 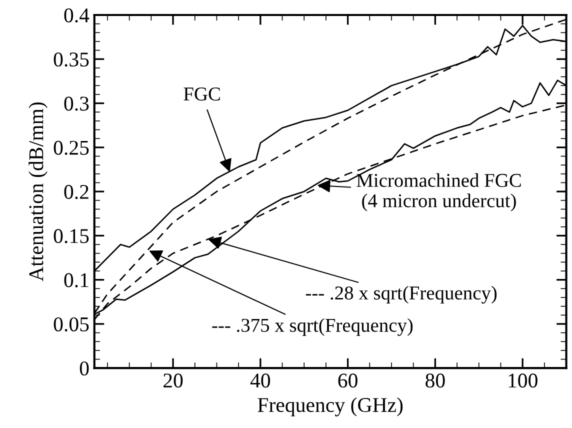 What do you see at coordinates (71, 59) in the screenshot?
I see `y-tick-label: 0.35` at bounding box center [71, 59].